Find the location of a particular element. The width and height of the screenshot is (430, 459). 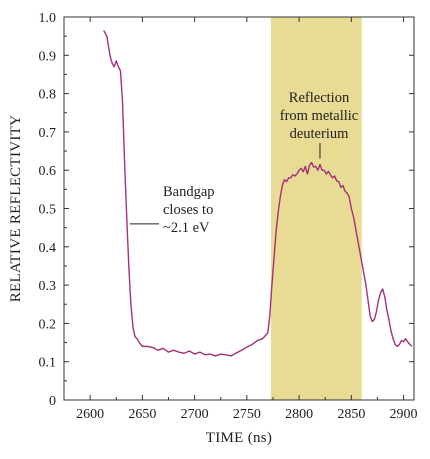

x-tick-label: 2750 is located at coordinates (247, 414).